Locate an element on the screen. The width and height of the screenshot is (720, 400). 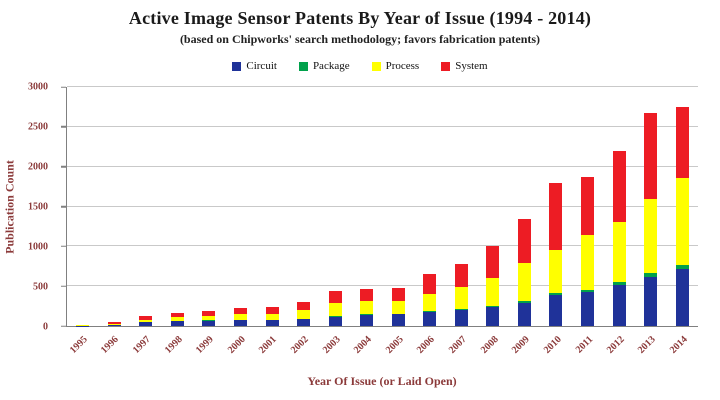
y-tick-label: 1000 is located at coordinates (38, 247).